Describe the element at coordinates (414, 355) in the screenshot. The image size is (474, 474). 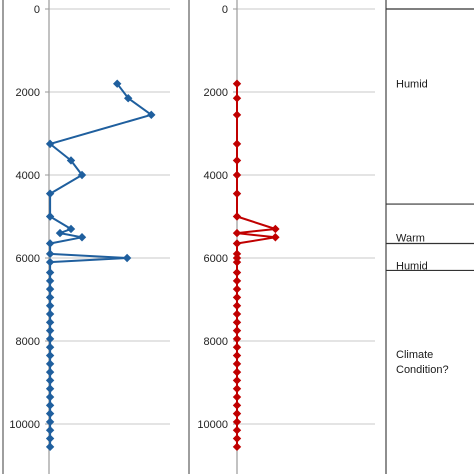
I see `zone-label-line: Climate` at that location.